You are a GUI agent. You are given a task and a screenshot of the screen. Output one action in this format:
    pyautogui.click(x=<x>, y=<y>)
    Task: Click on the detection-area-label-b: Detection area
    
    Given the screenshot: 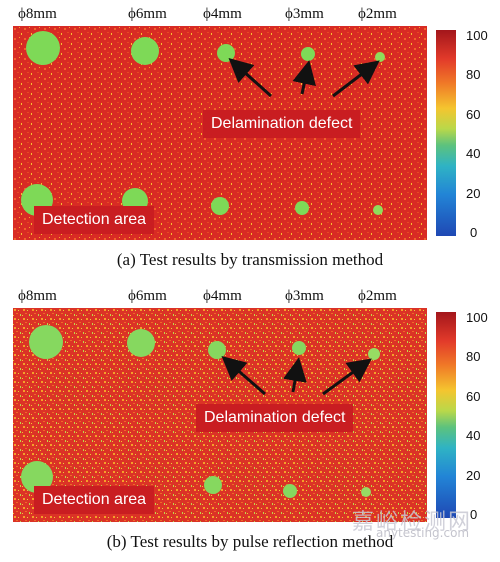 What is the action you would take?
    pyautogui.click(x=94, y=500)
    